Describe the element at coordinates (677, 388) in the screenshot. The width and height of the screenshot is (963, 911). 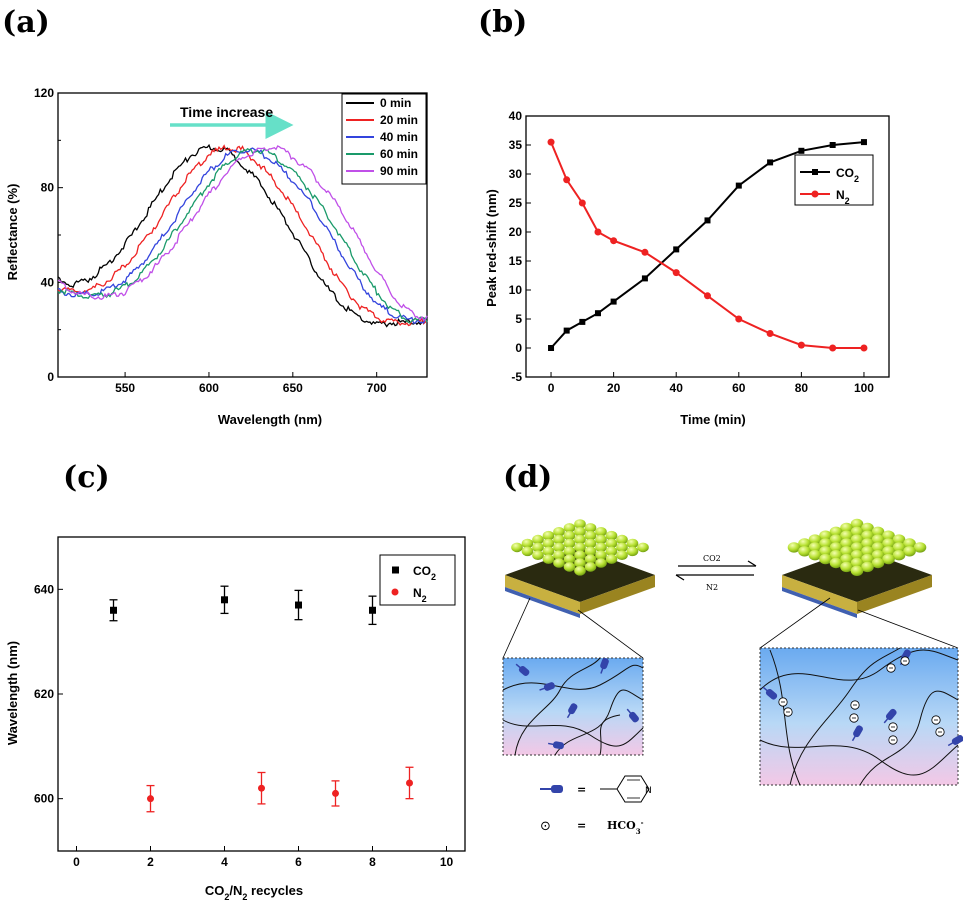
I see `x-tick-label: 40` at that location.